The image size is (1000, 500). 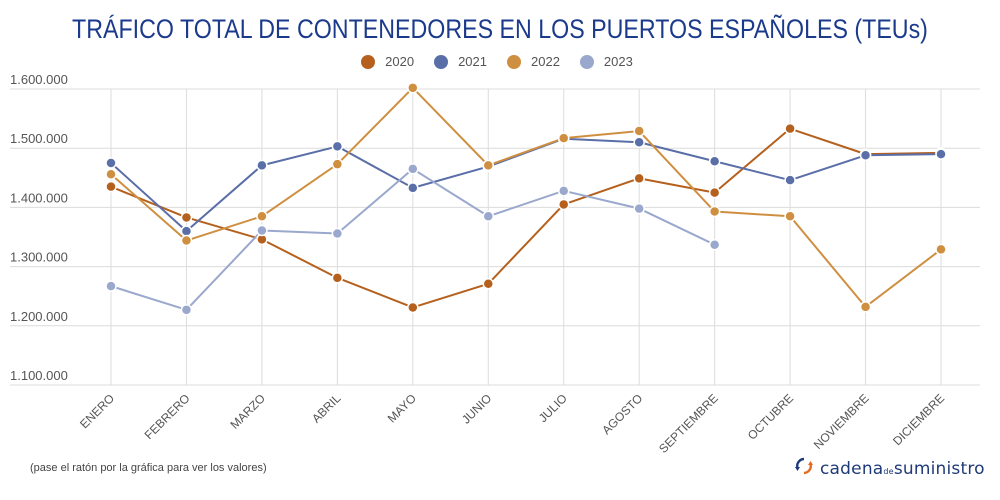 I want to click on data-point: 2020 ENERO: 1.435.000, so click(x=111, y=186).